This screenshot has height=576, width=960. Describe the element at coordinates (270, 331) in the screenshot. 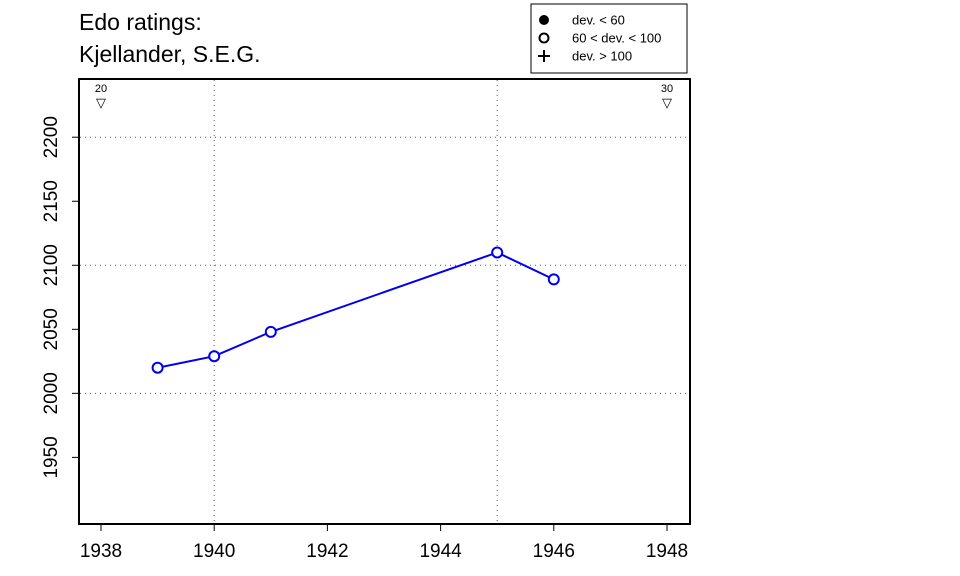

I see `data-point-1941` at that location.